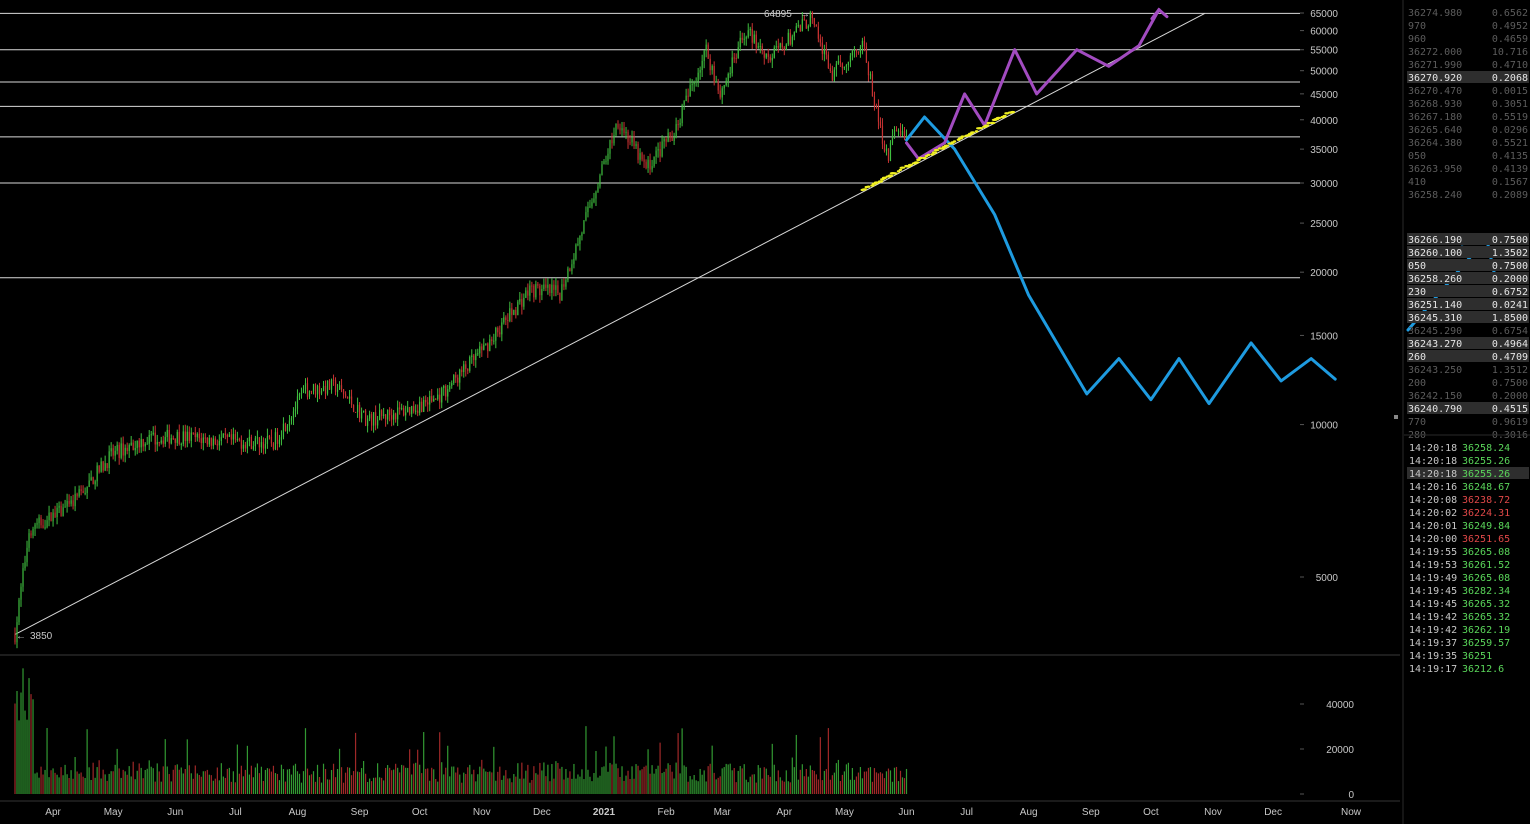 Image resolution: width=1530 pixels, height=824 pixels. I want to click on order-price: 200, so click(1417, 383).